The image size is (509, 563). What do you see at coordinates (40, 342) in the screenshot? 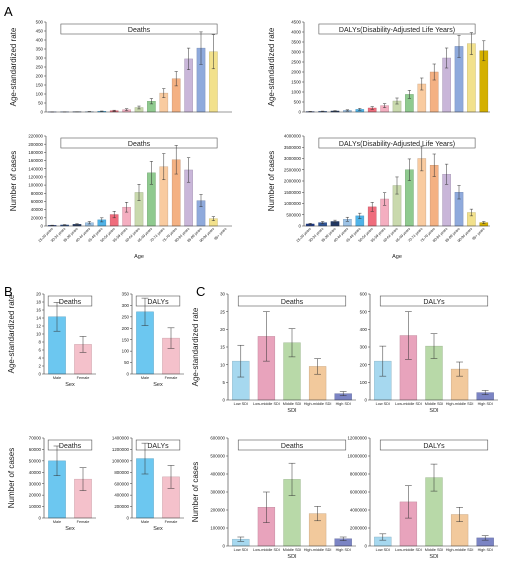
I see `y-tick-label: 8` at bounding box center [40, 342].